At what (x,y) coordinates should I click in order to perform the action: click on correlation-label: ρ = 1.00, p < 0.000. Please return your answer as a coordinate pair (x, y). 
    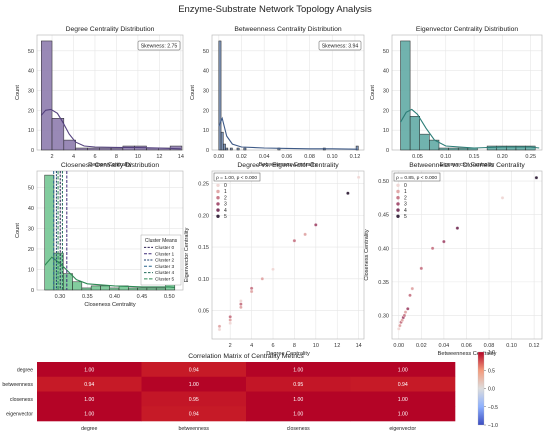
    Looking at the image, I should click on (236, 178).